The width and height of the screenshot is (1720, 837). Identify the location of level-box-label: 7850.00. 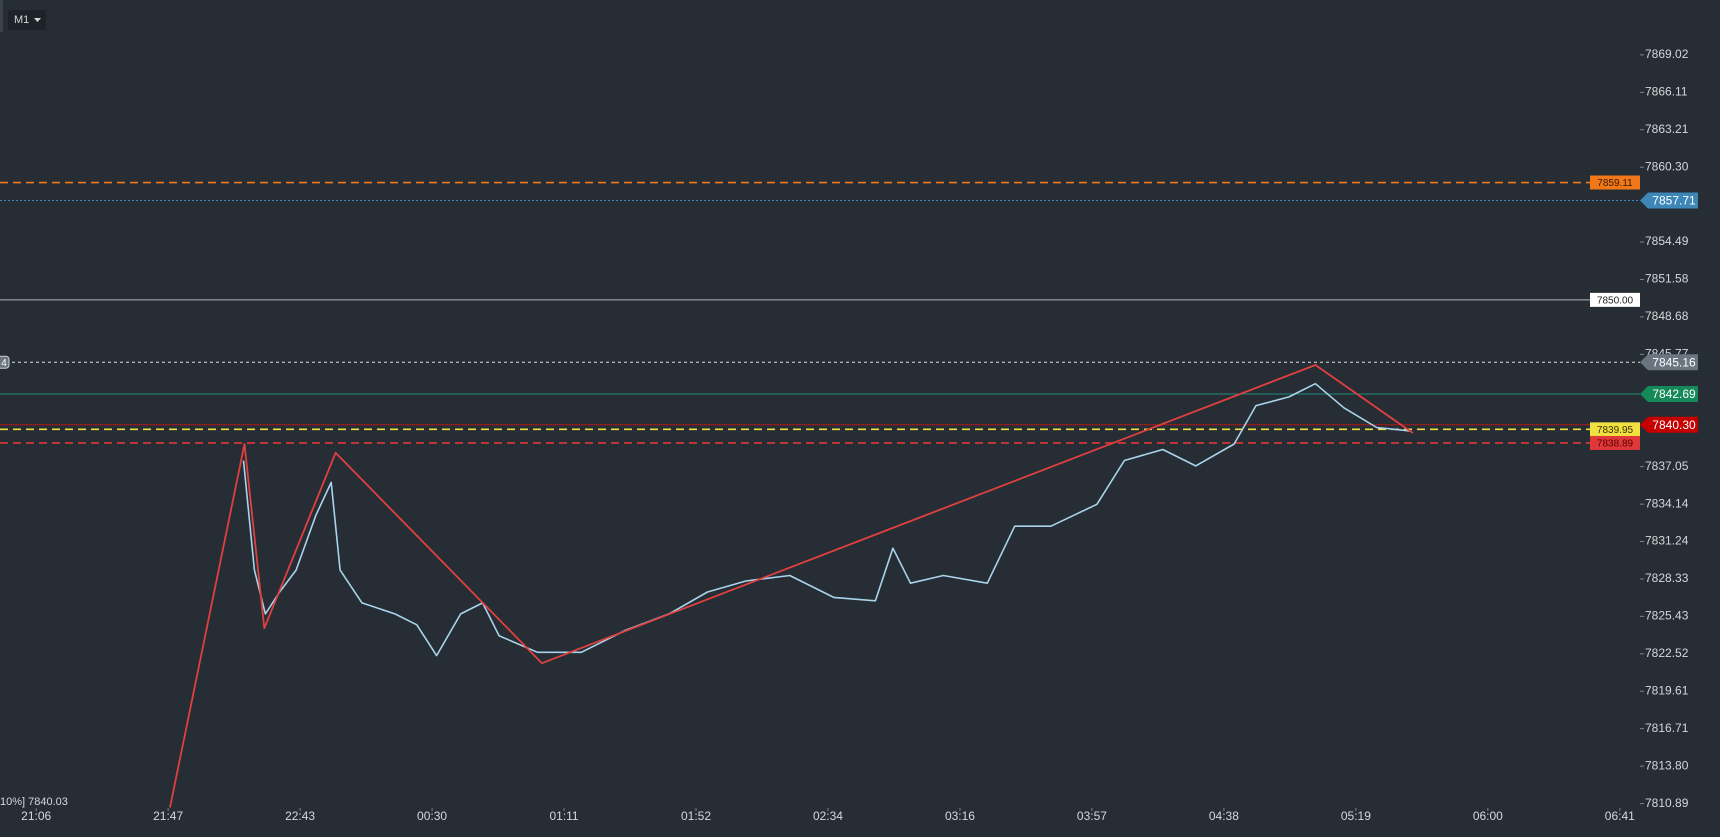
(1615, 301).